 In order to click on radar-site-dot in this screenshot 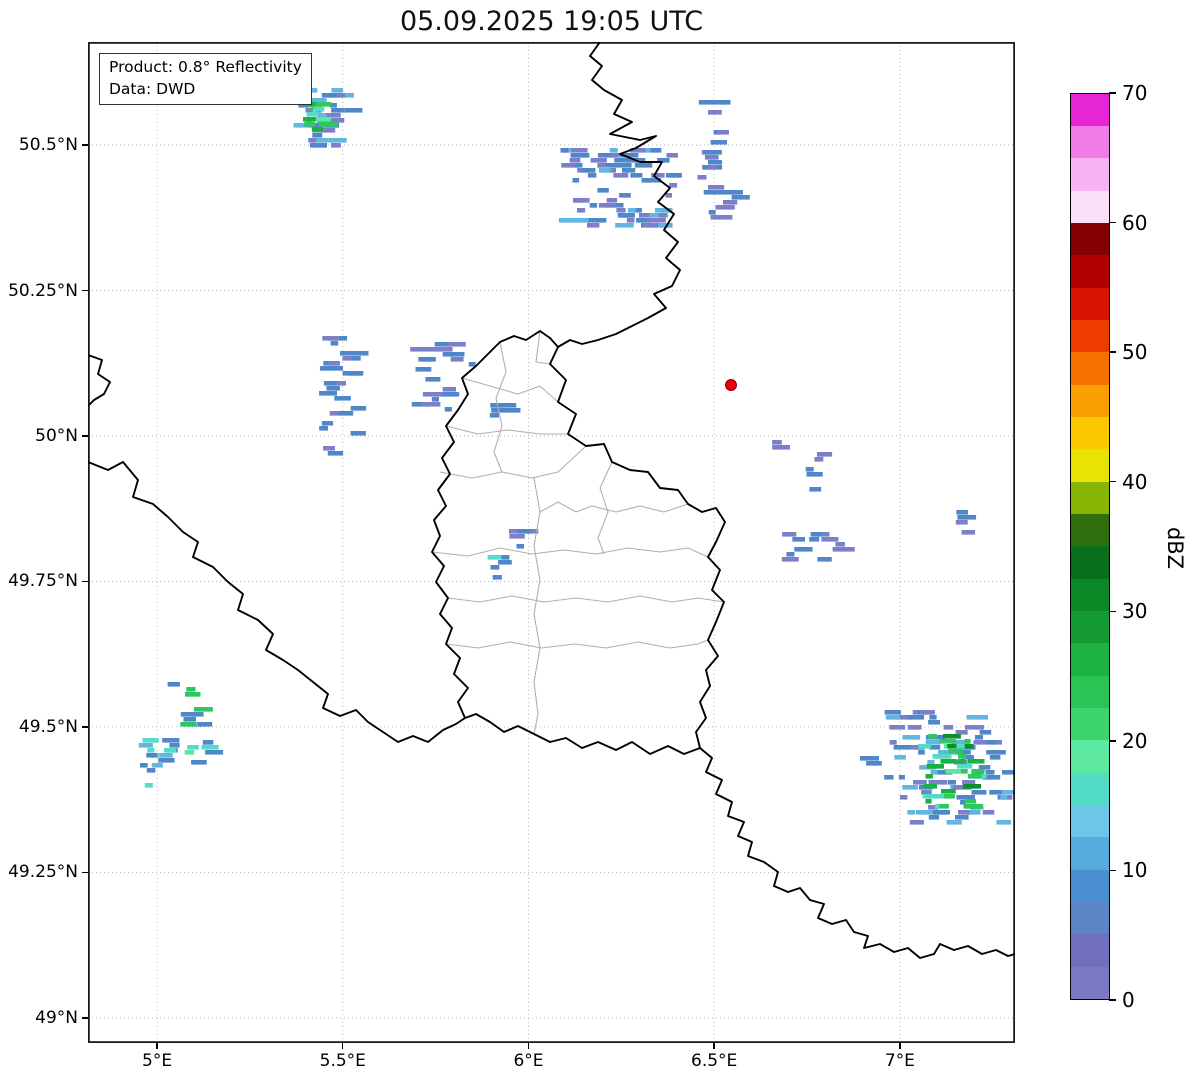, I will do `click(731, 385)`.